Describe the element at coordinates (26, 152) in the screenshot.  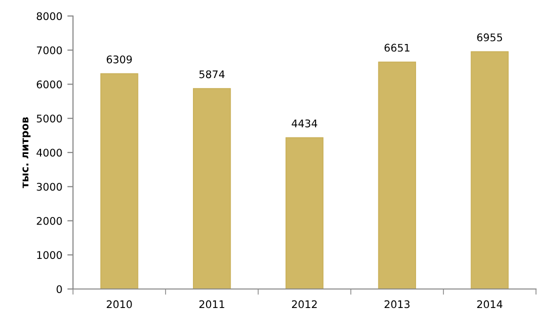
I see `y-axis-title: тыс. литров` at that location.